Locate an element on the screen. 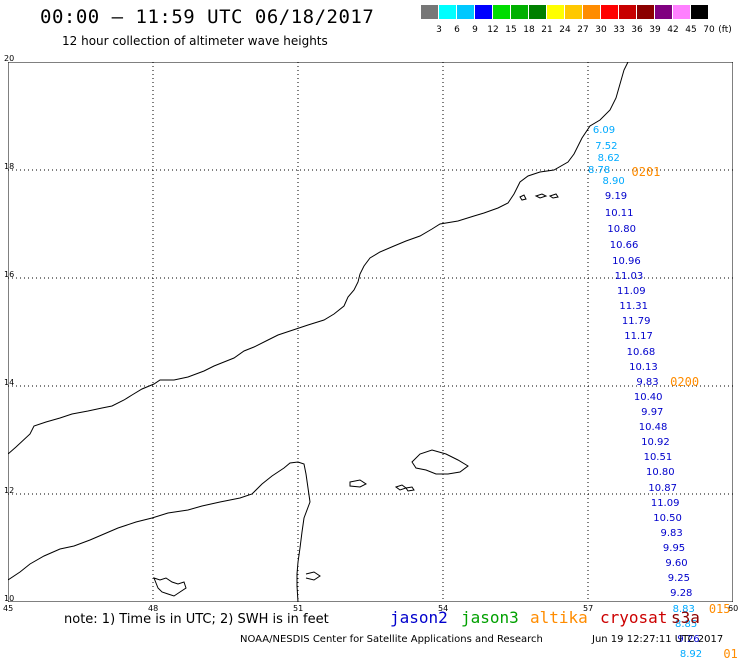 This screenshot has width=740, height=661. wave-height-value: 10.66 is located at coordinates (624, 245).